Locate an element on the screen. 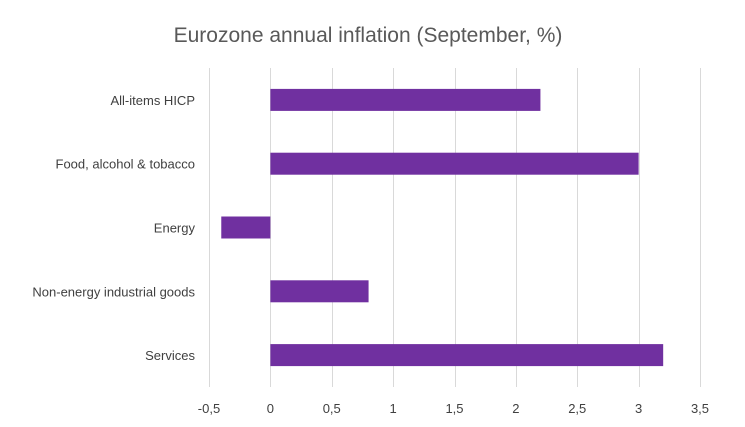  category-label: All-items HICP is located at coordinates (152, 100).